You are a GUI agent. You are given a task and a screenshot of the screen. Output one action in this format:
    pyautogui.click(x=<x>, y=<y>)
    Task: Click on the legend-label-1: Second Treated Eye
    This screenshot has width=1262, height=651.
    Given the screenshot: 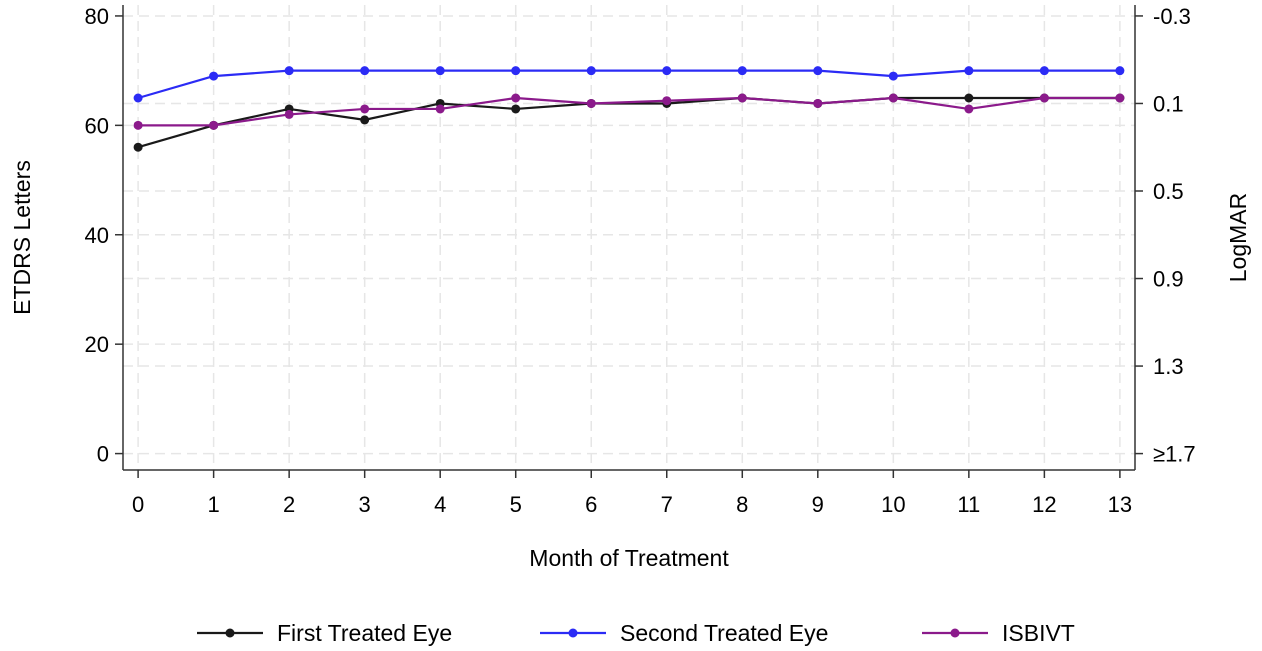 What is the action you would take?
    pyautogui.click(x=724, y=633)
    